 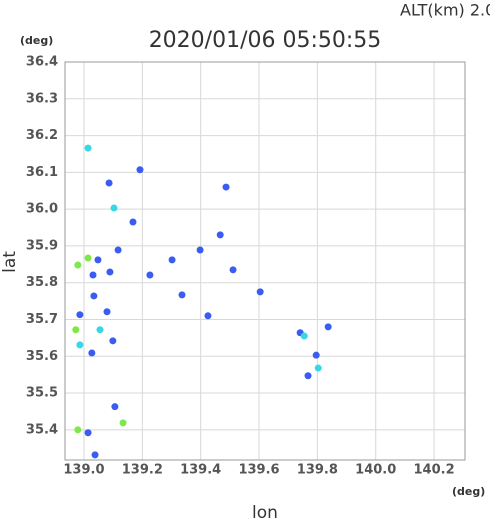 What do you see at coordinates (42, 282) in the screenshot?
I see `y-tick-label: 35.8` at bounding box center [42, 282].